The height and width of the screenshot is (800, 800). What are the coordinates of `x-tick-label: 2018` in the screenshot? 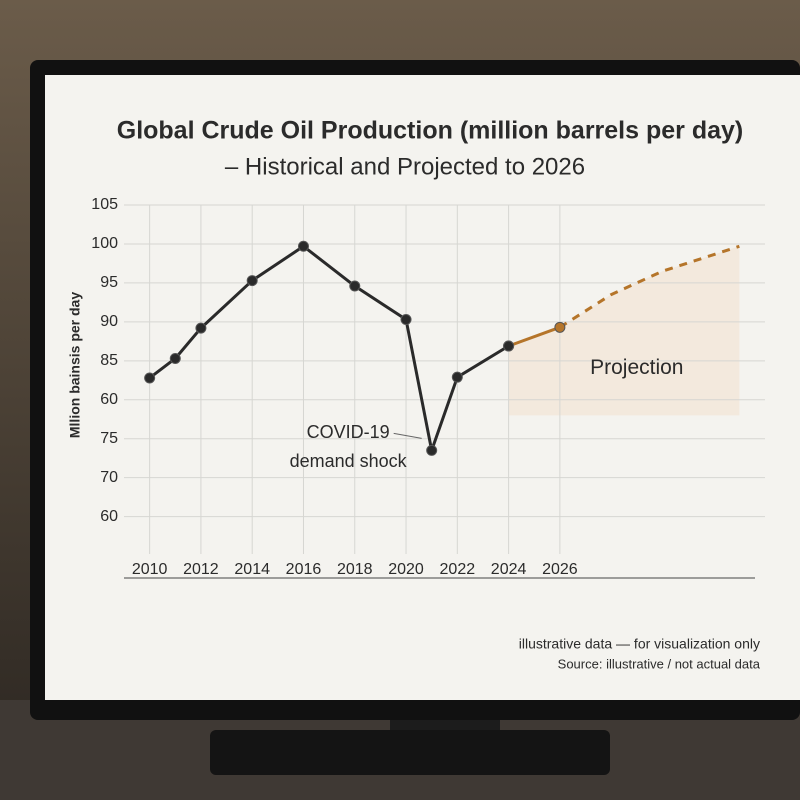 It's located at (355, 569).